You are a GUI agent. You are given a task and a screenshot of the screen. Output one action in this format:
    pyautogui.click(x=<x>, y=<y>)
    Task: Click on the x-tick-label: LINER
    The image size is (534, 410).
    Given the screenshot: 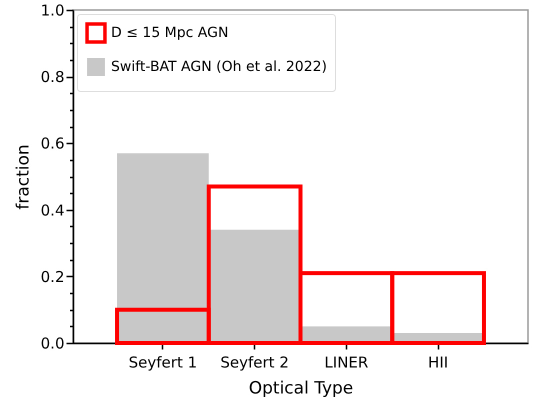 What is the action you would take?
    pyautogui.click(x=346, y=363)
    